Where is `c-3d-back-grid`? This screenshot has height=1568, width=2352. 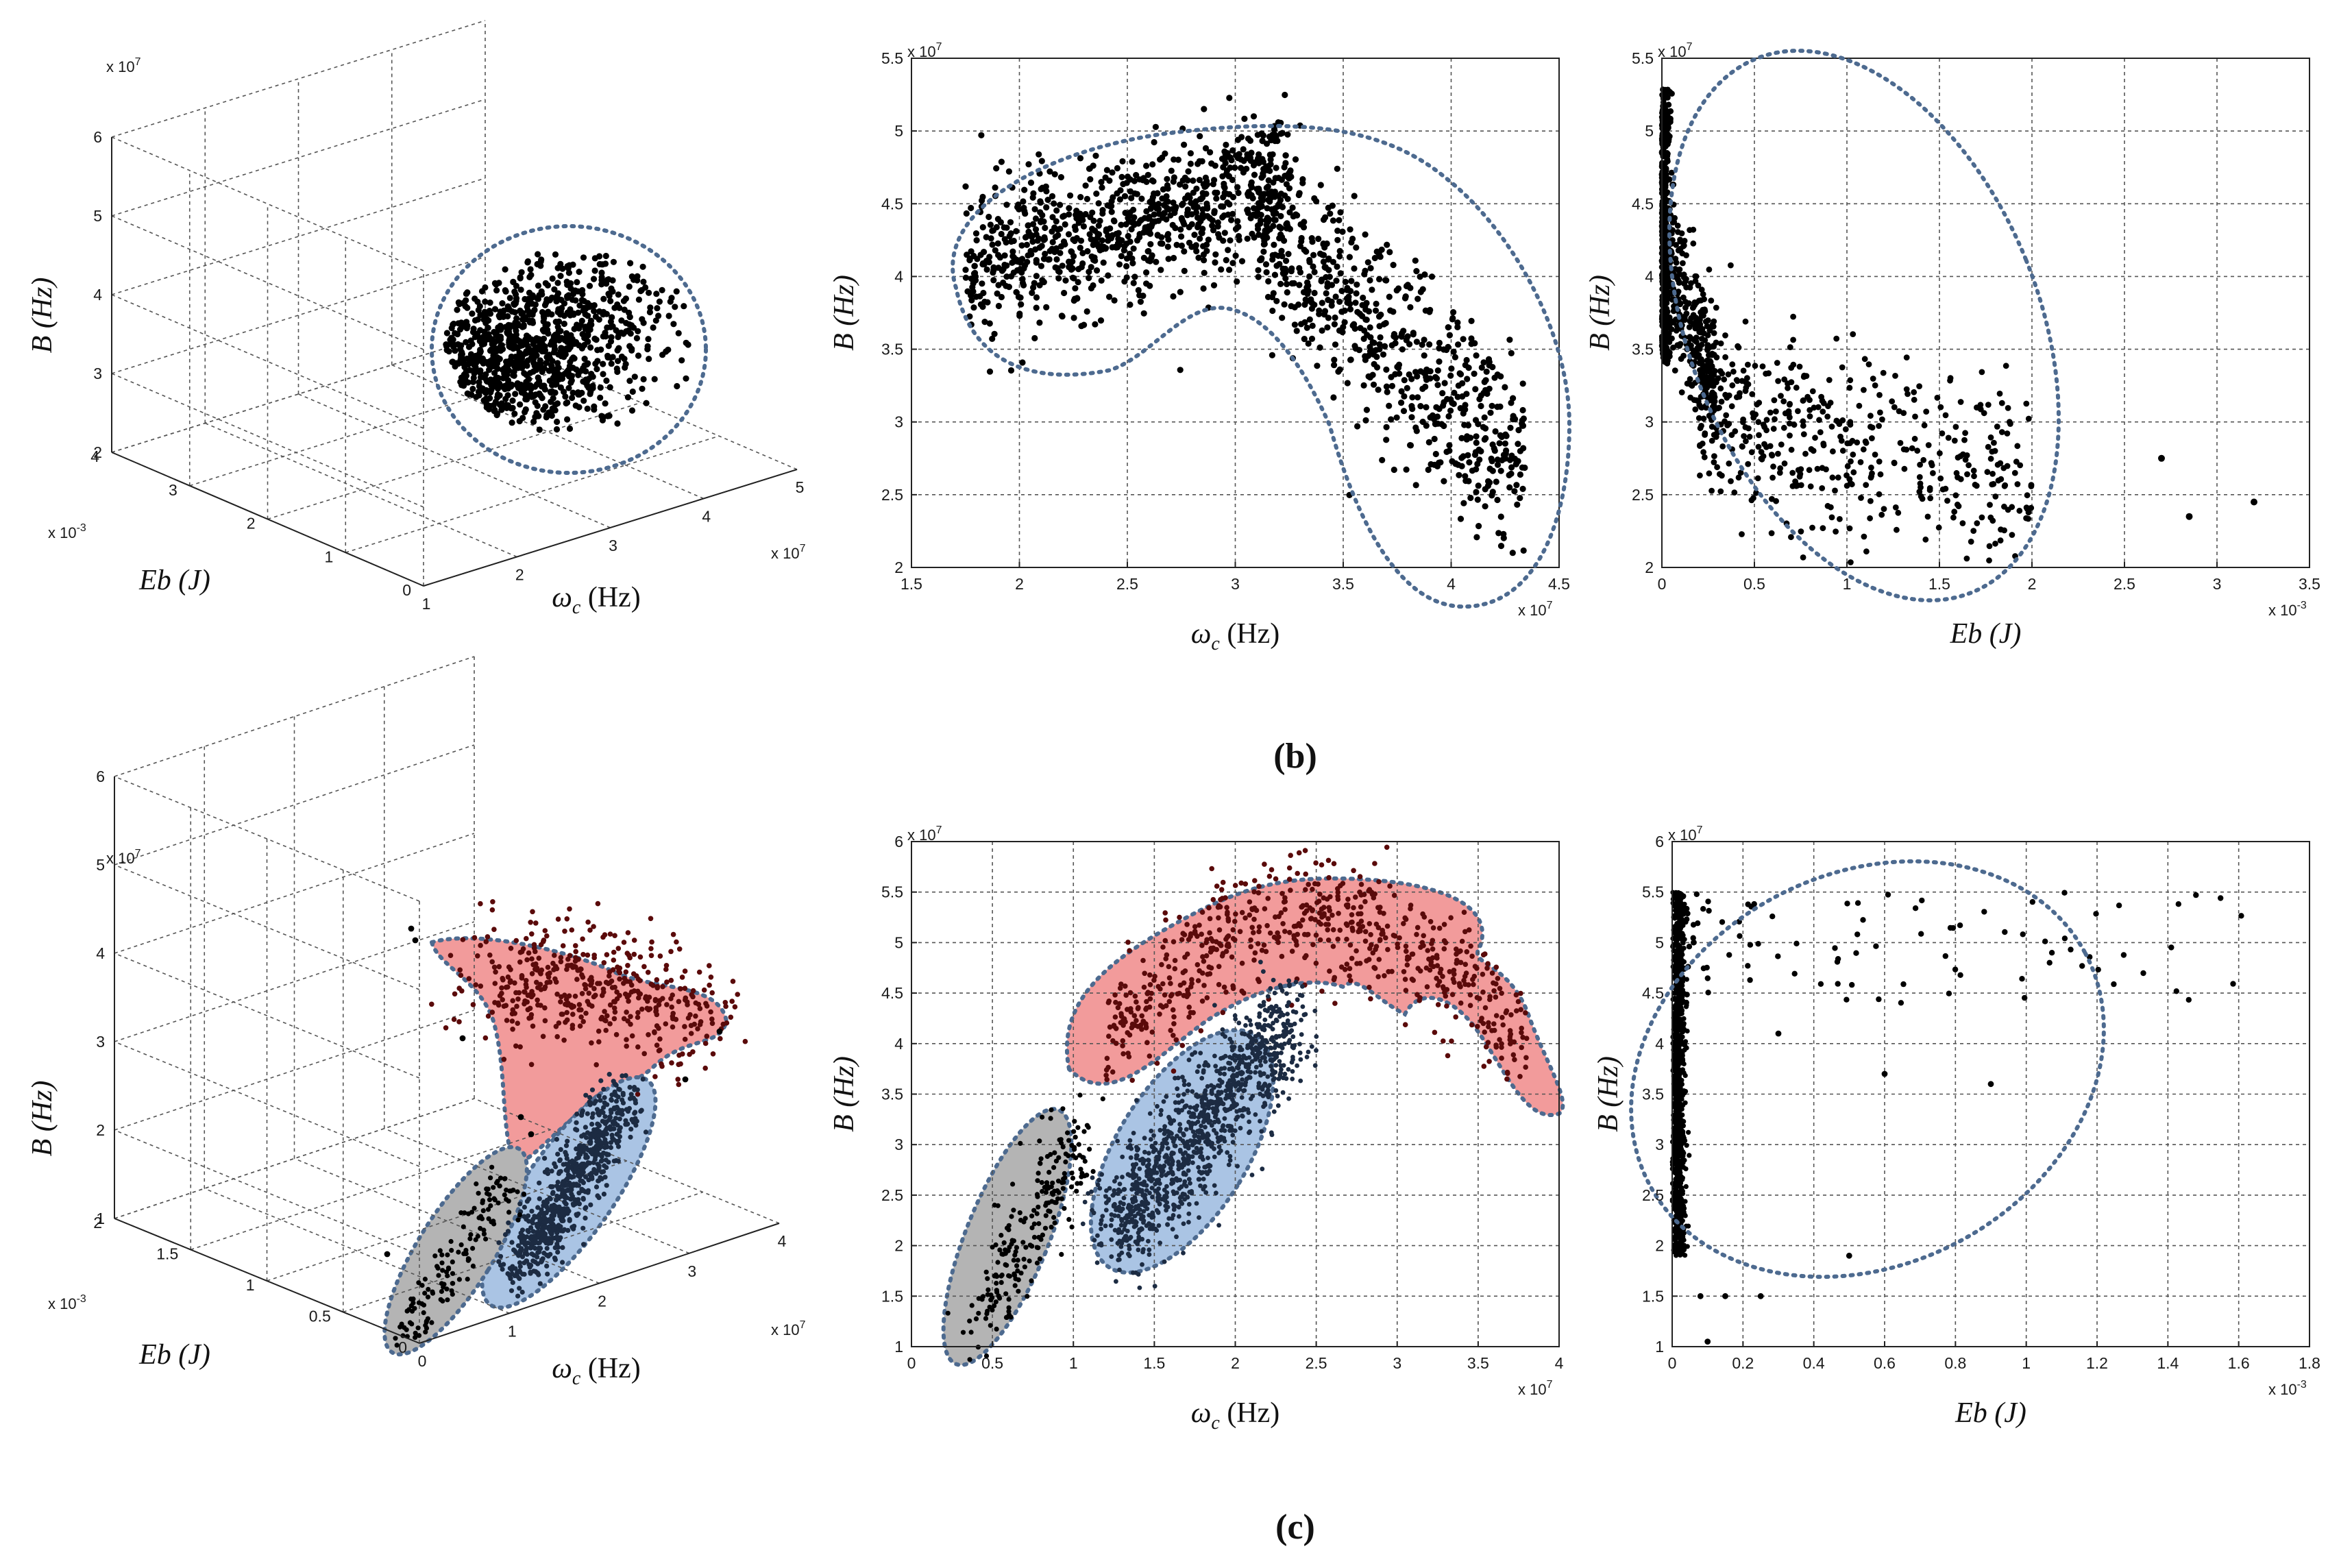
c-3d-back-grid is located at coordinates (294, 981).